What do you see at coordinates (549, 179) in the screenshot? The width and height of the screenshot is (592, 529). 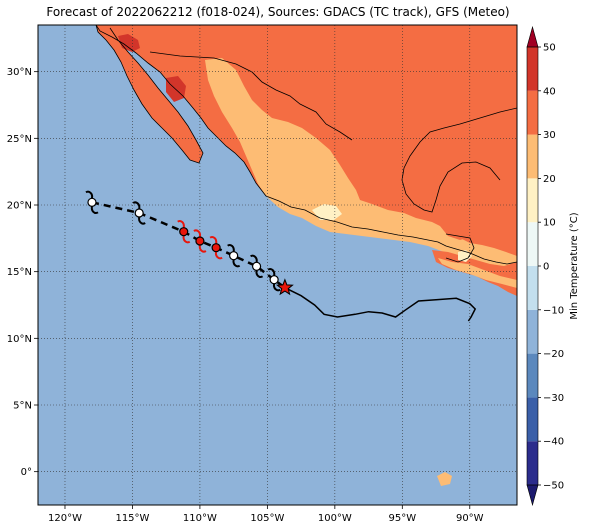 I see `colorbar-tick-label: 20` at bounding box center [549, 179].